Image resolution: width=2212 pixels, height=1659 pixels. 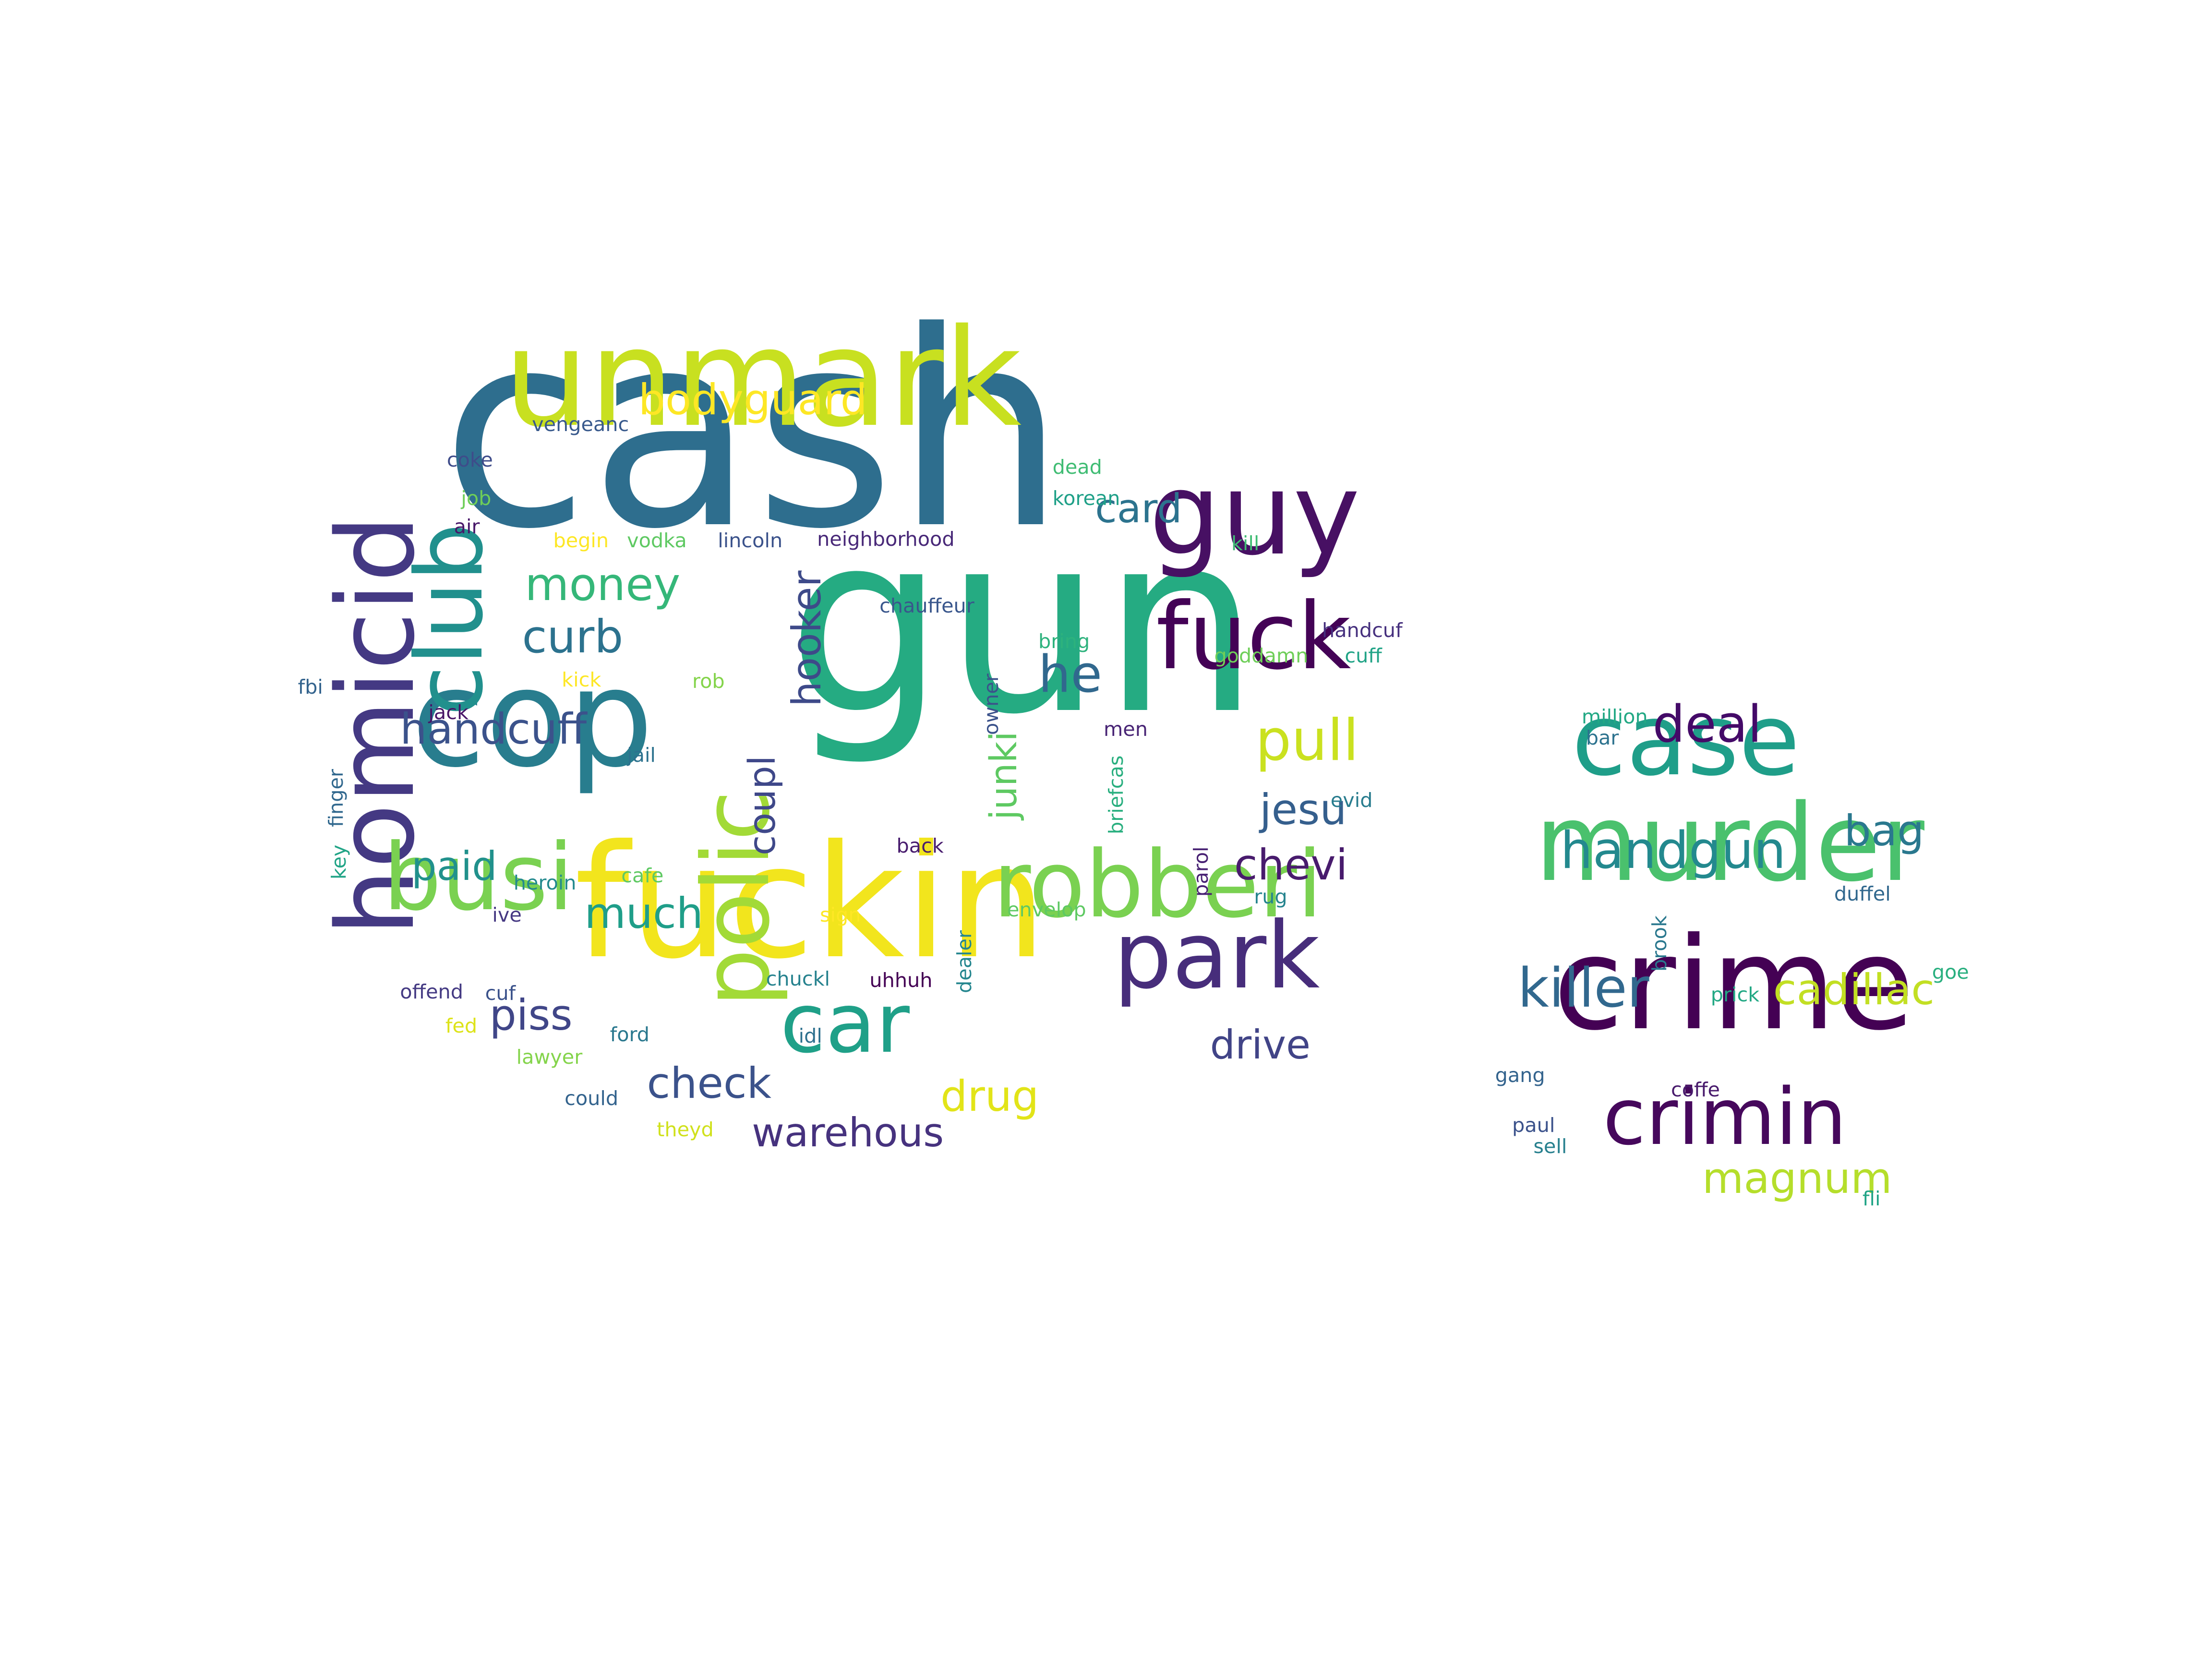 I want to click on cloud-word-uhhuh: uhhuh, so click(x=901, y=980).